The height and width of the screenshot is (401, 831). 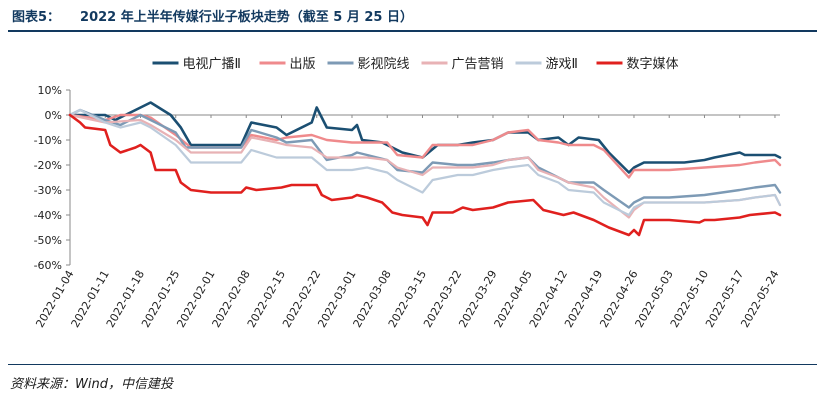 I want to click on legend-label: 数字媒体, so click(x=653, y=64).